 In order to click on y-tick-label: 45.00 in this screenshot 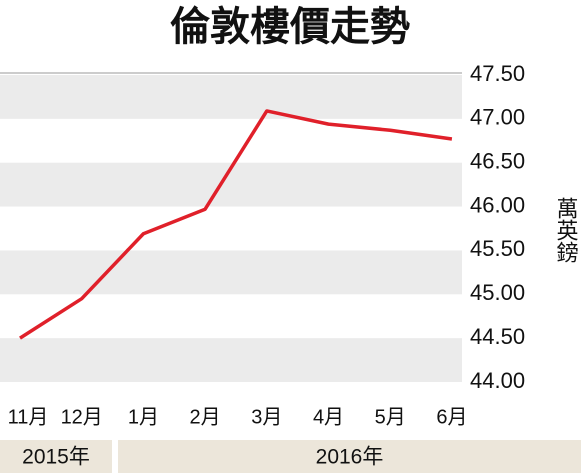, I will do `click(497, 292)`.